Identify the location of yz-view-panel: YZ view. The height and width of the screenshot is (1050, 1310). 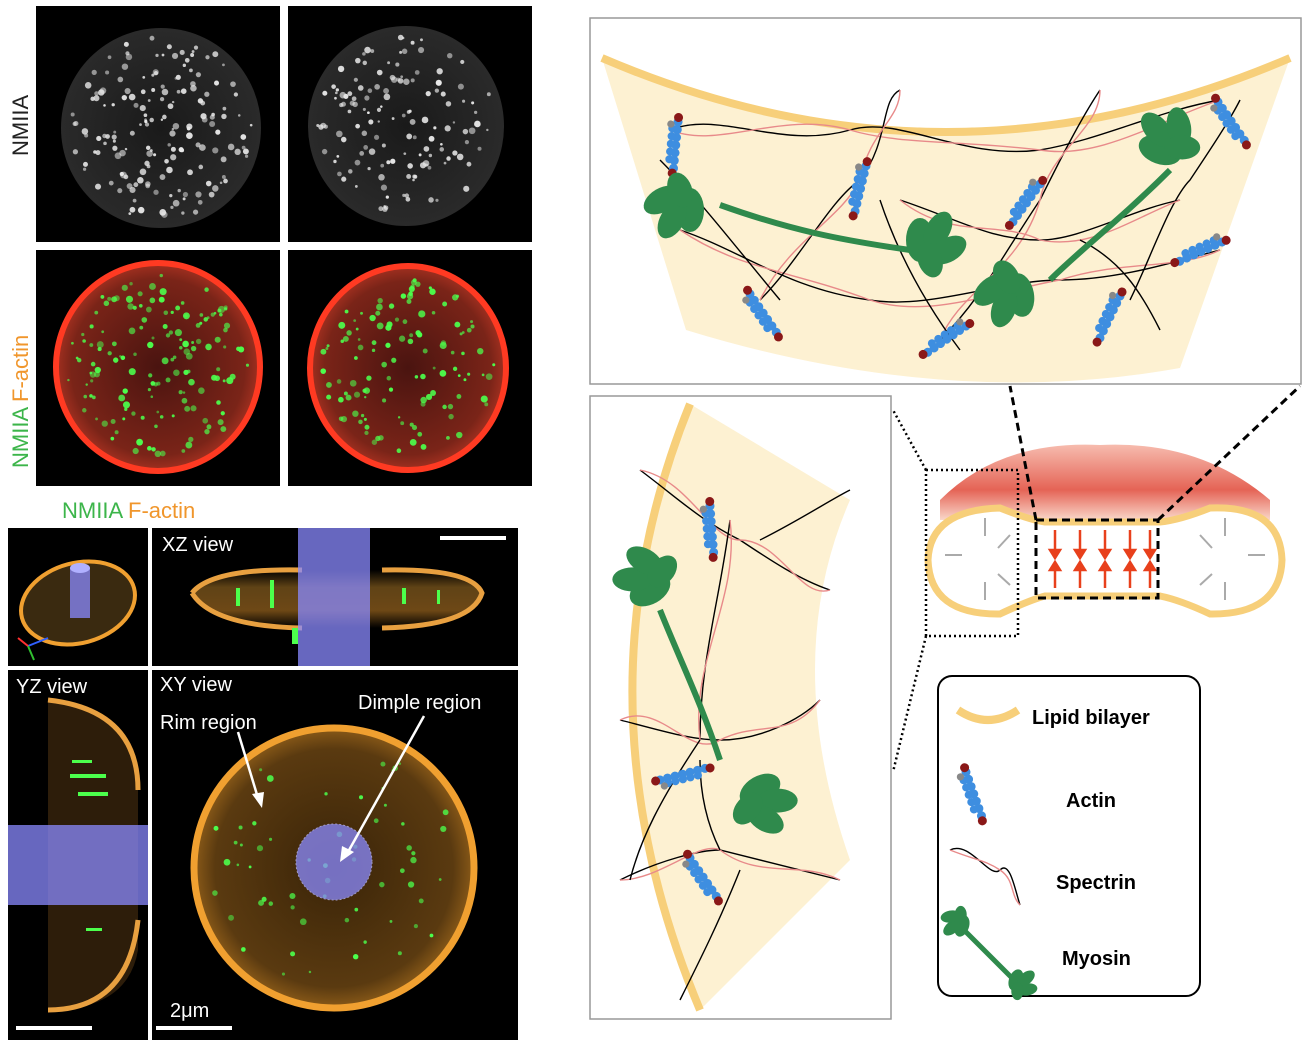
(78, 855).